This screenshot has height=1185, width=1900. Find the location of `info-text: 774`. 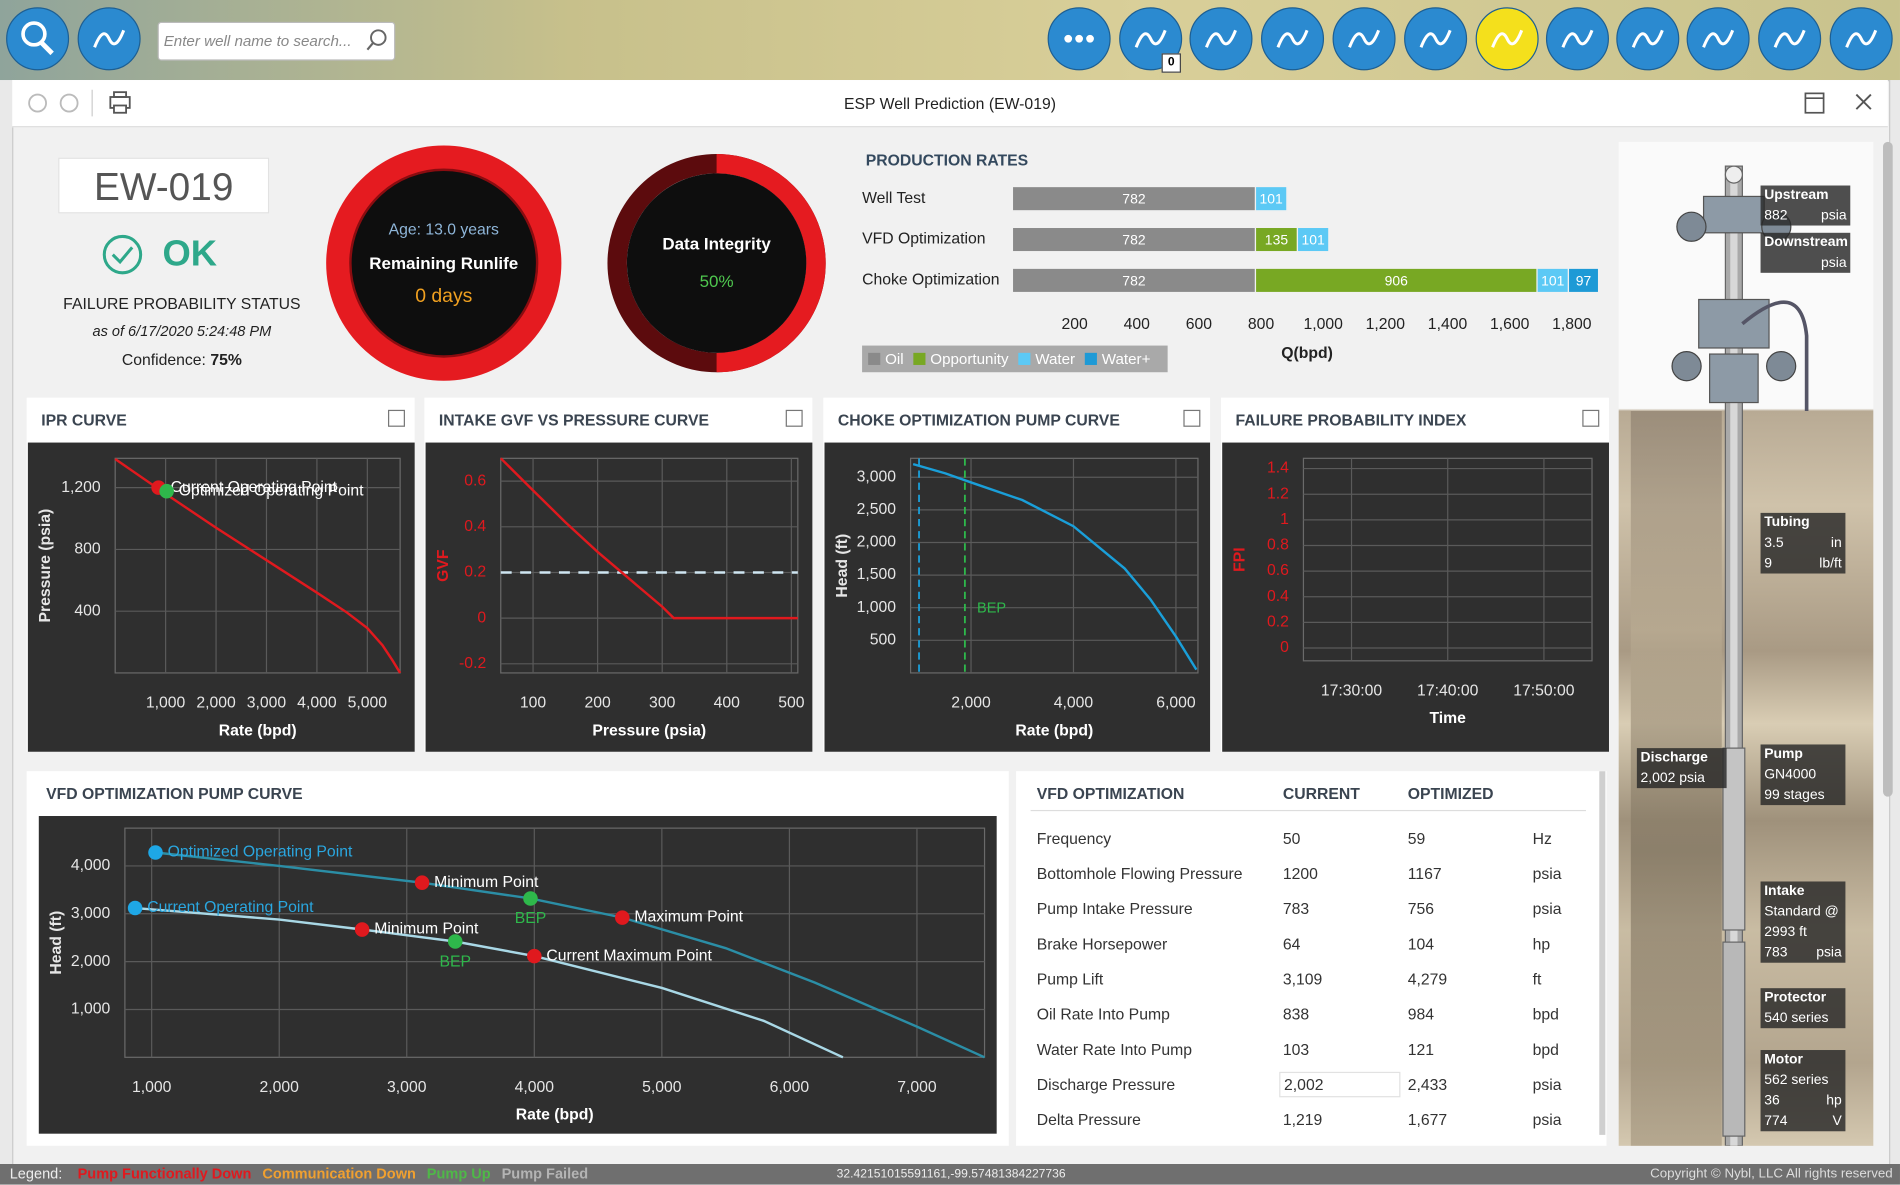

info-text: 774 is located at coordinates (1776, 1121).